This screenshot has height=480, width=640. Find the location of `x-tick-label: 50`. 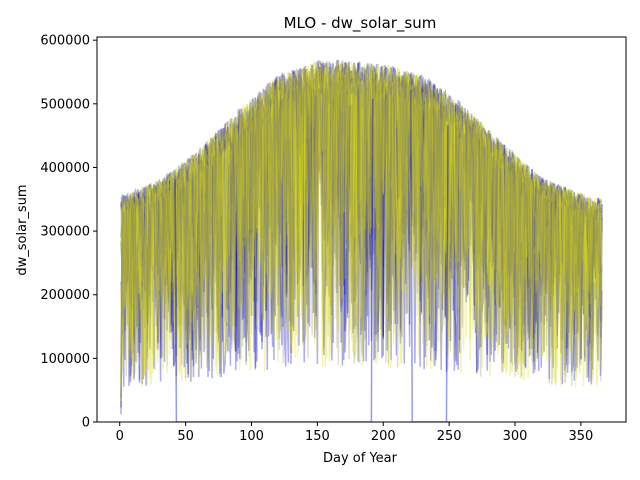

x-tick-label: 50 is located at coordinates (185, 436).